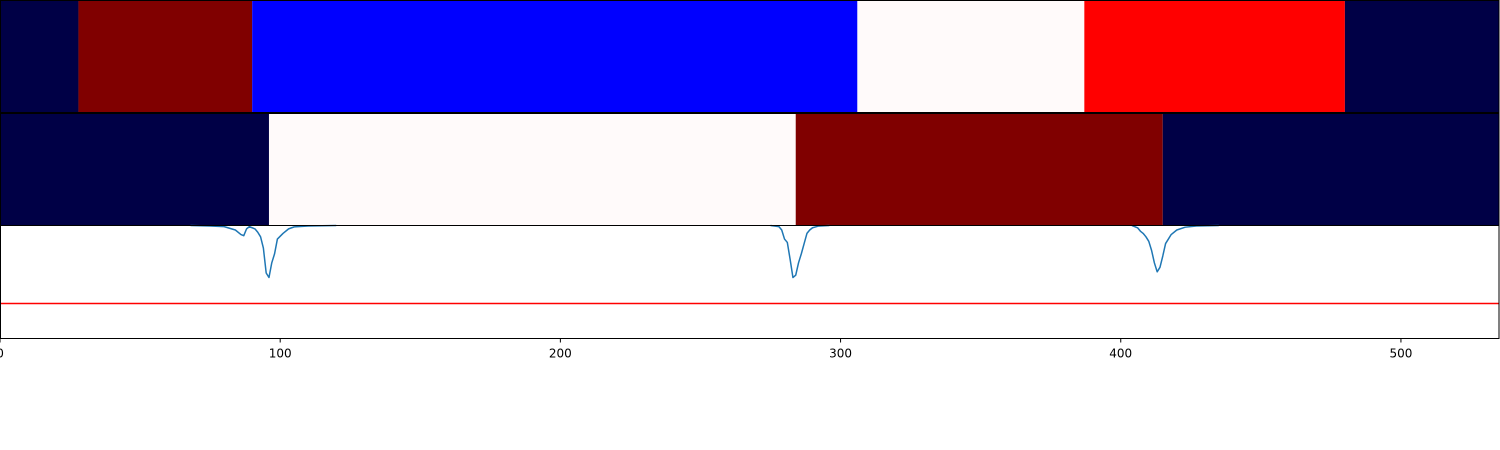  What do you see at coordinates (840, 354) in the screenshot?
I see `x-tick-label-300: 300` at bounding box center [840, 354].